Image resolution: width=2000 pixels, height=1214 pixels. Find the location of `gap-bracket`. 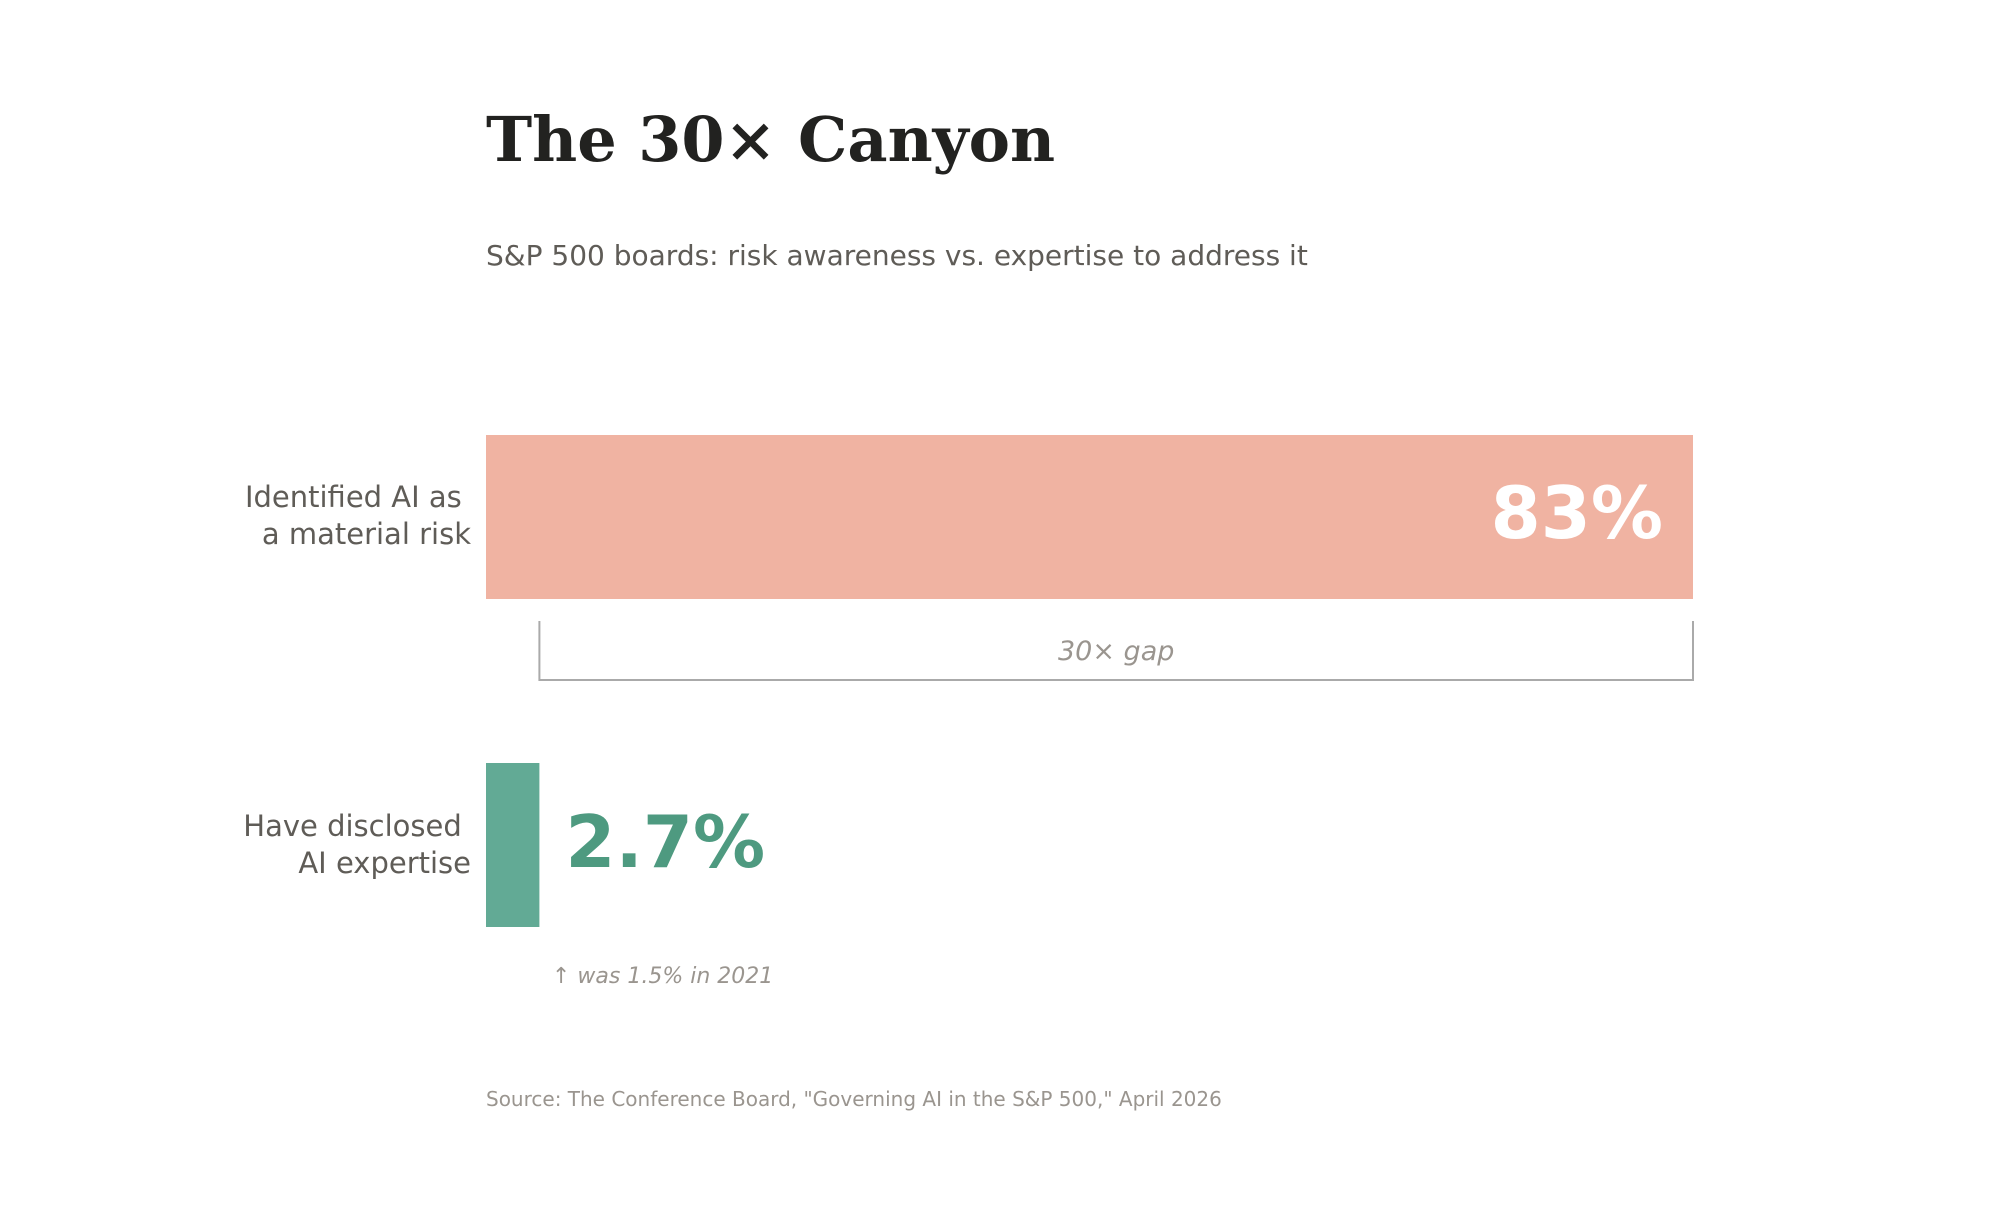

gap-bracket is located at coordinates (1116, 651).